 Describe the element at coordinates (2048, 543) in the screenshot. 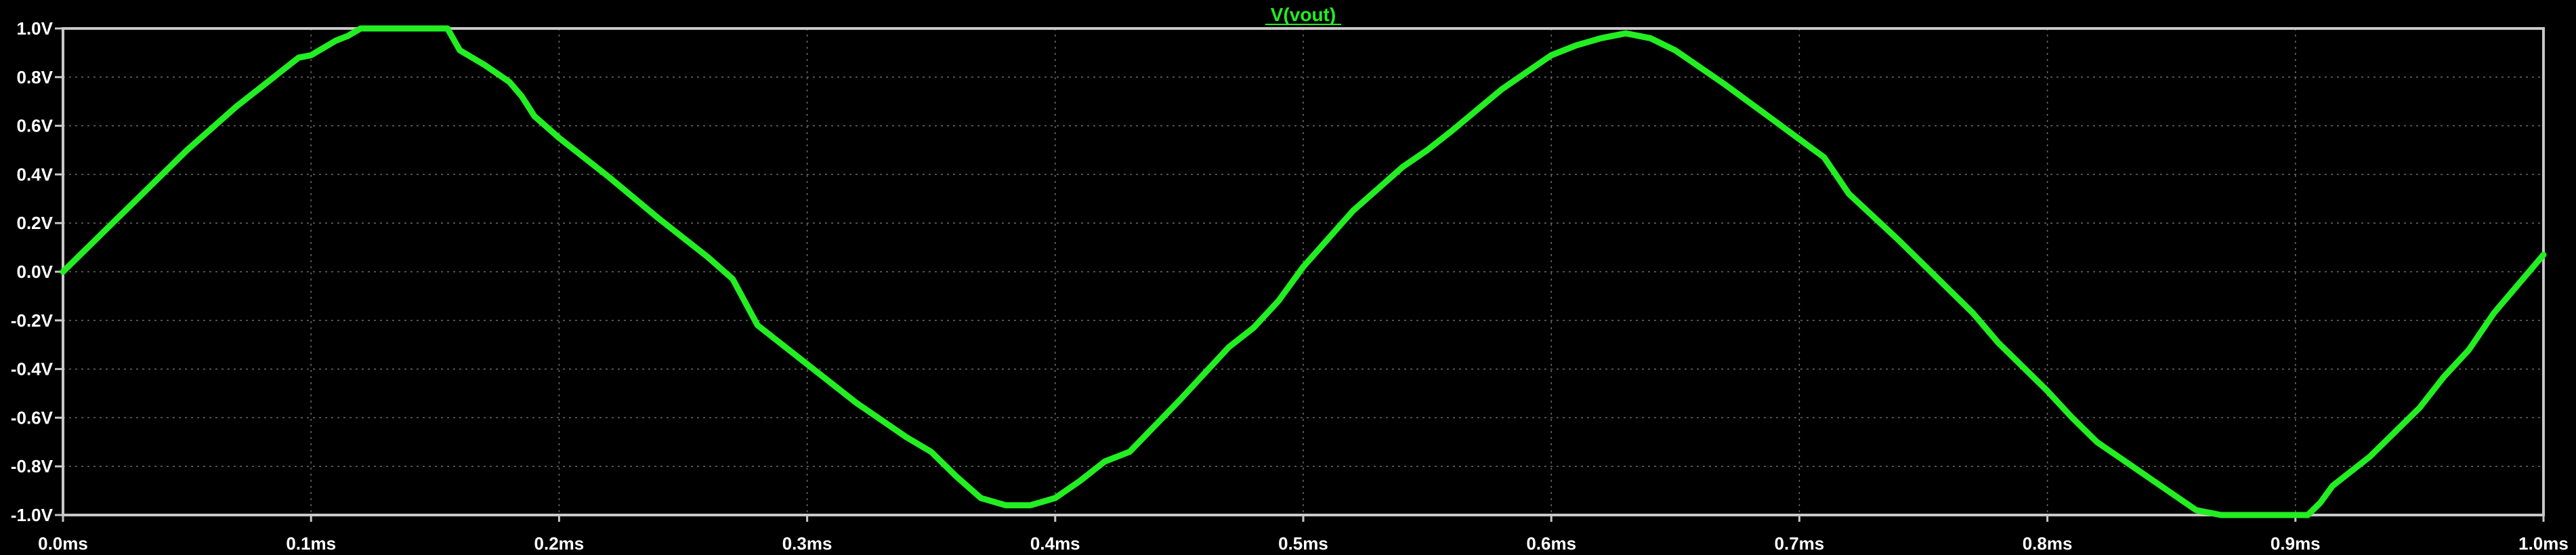

I see `x-tick-label: 0.8ms` at that location.